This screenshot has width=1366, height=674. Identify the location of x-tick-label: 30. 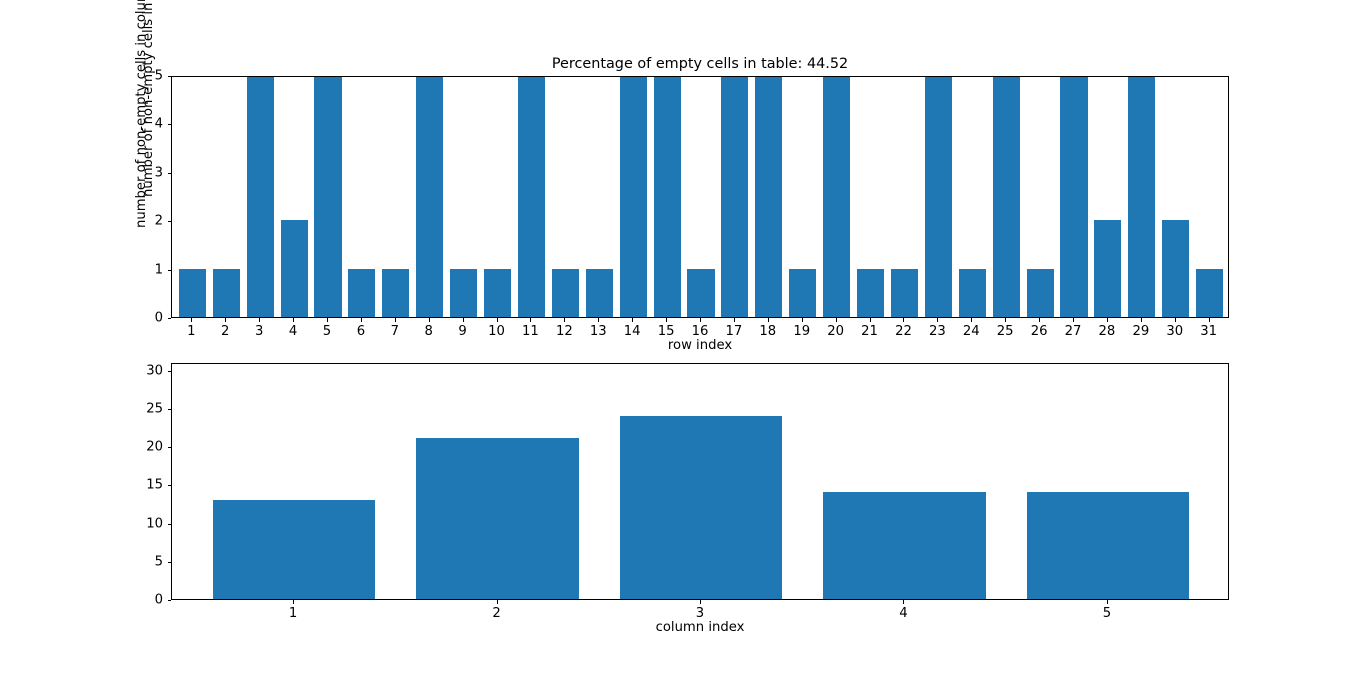
(1175, 331).